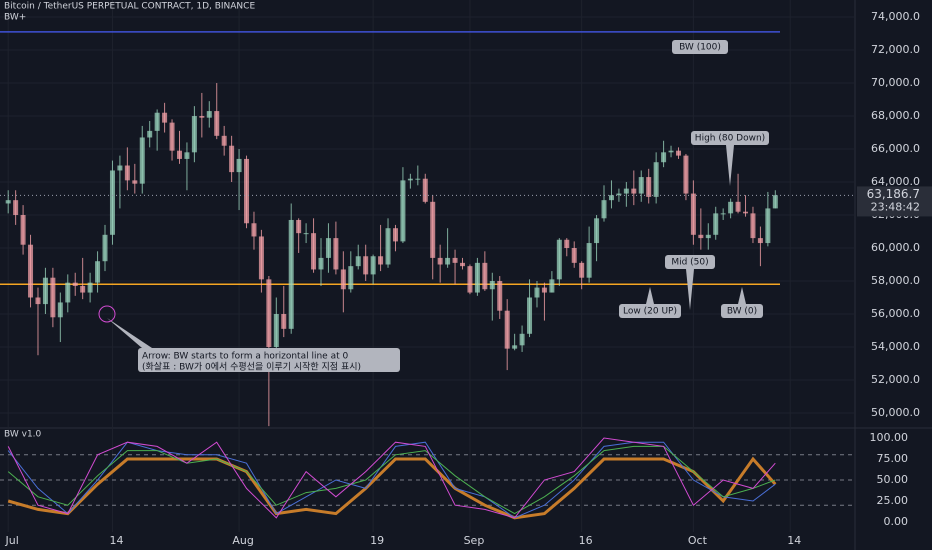 This screenshot has width=932, height=550. What do you see at coordinates (15, 18) in the screenshot?
I see `indicator-name: BW+` at bounding box center [15, 18].